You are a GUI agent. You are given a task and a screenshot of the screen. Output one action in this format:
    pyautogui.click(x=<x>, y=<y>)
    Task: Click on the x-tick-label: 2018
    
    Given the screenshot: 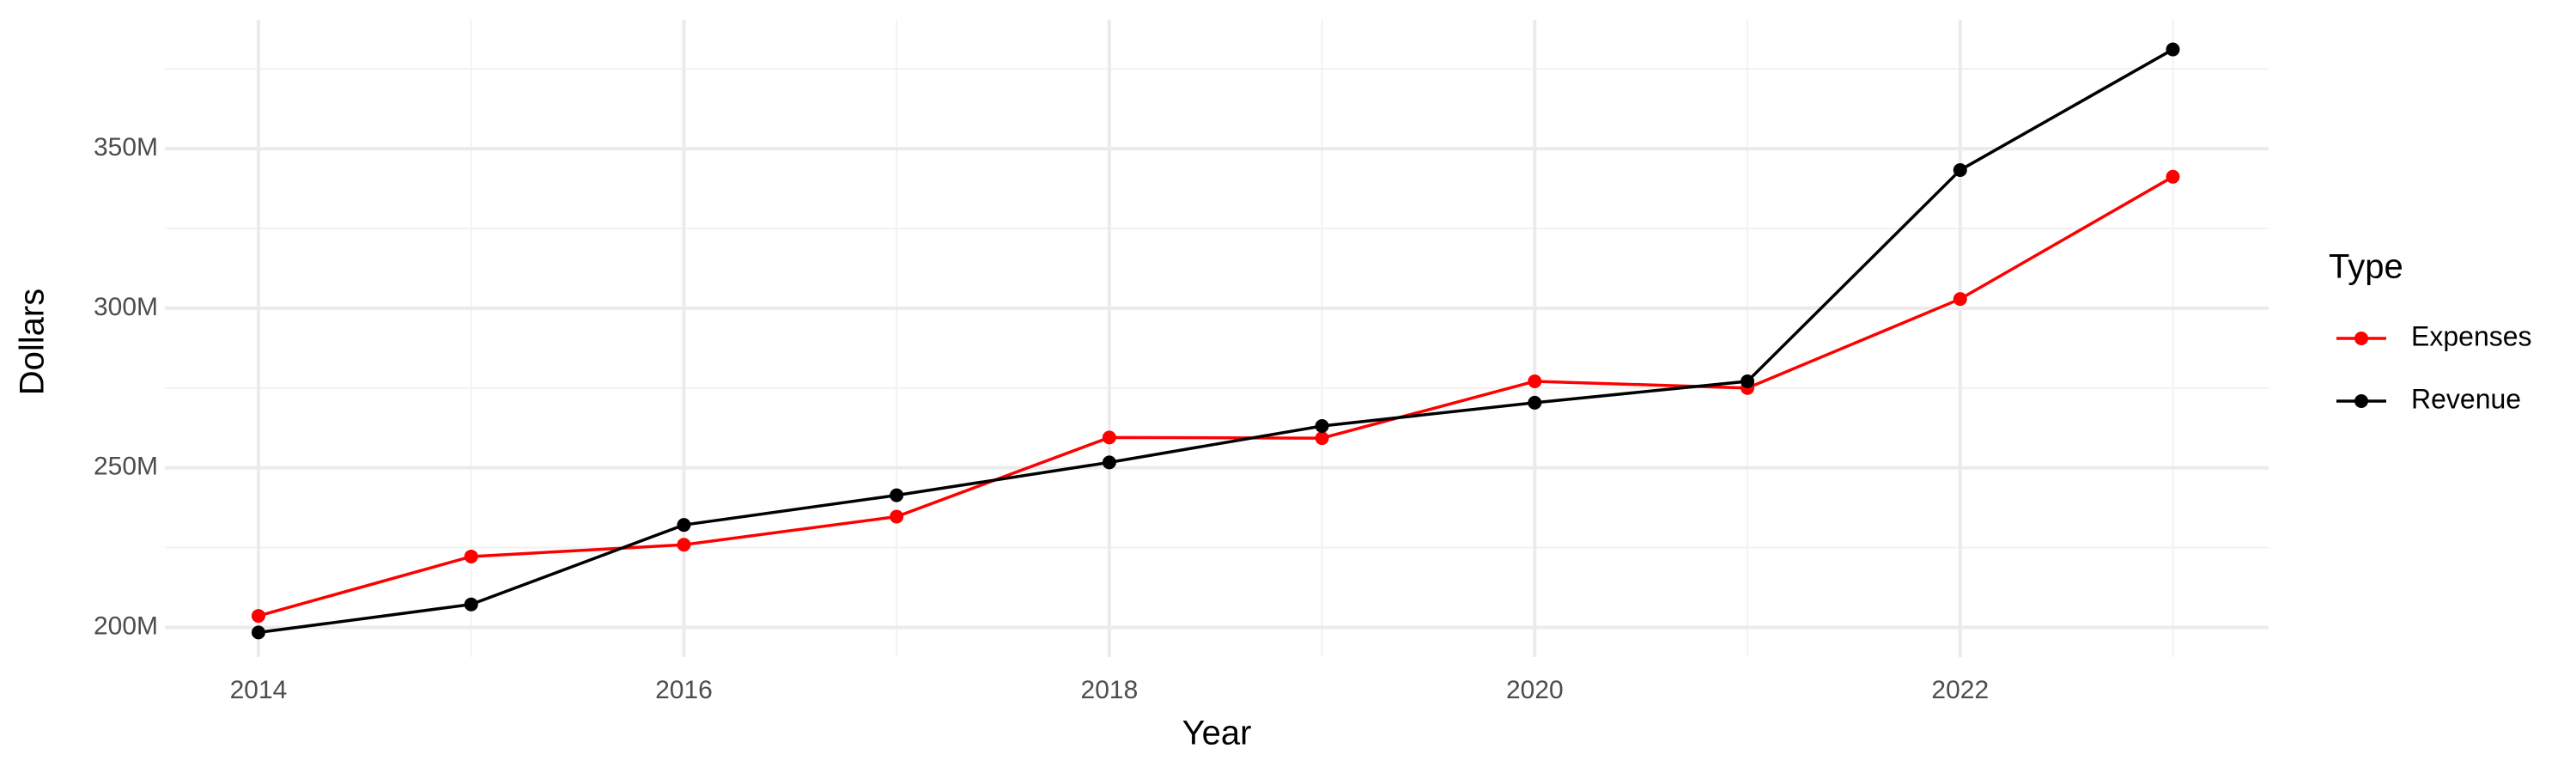 What is the action you would take?
    pyautogui.click(x=1110, y=690)
    